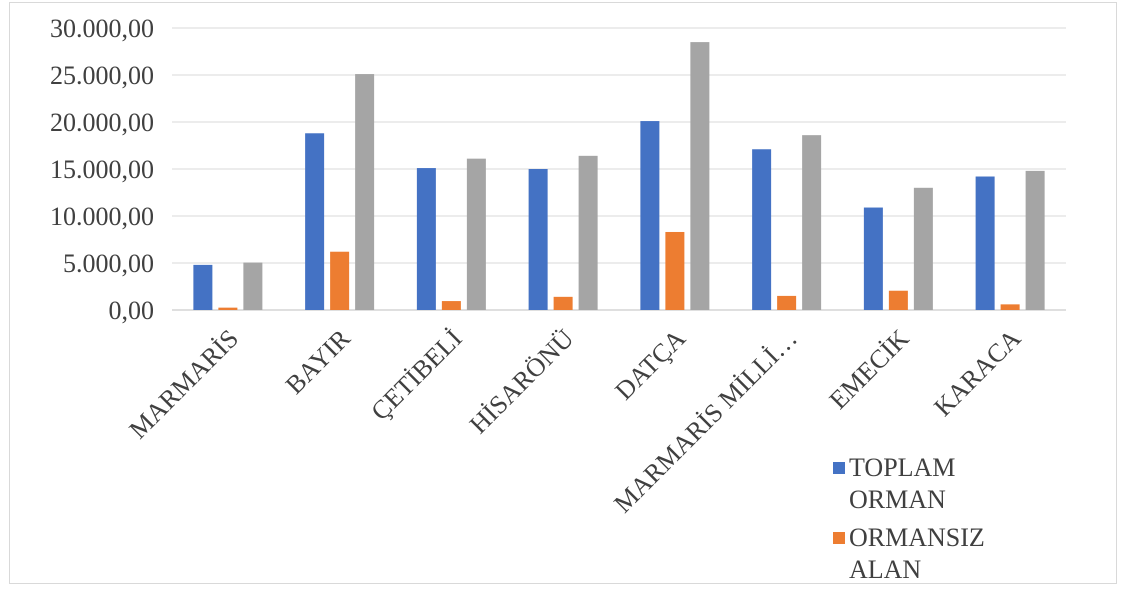 This screenshot has height=595, width=1121. I want to click on bar-ormansiz-alan-marmari-s, so click(228, 308).